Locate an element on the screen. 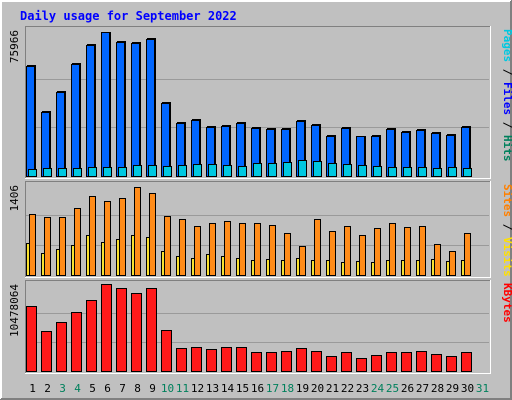  day-tick-label: 28 is located at coordinates (437, 388).